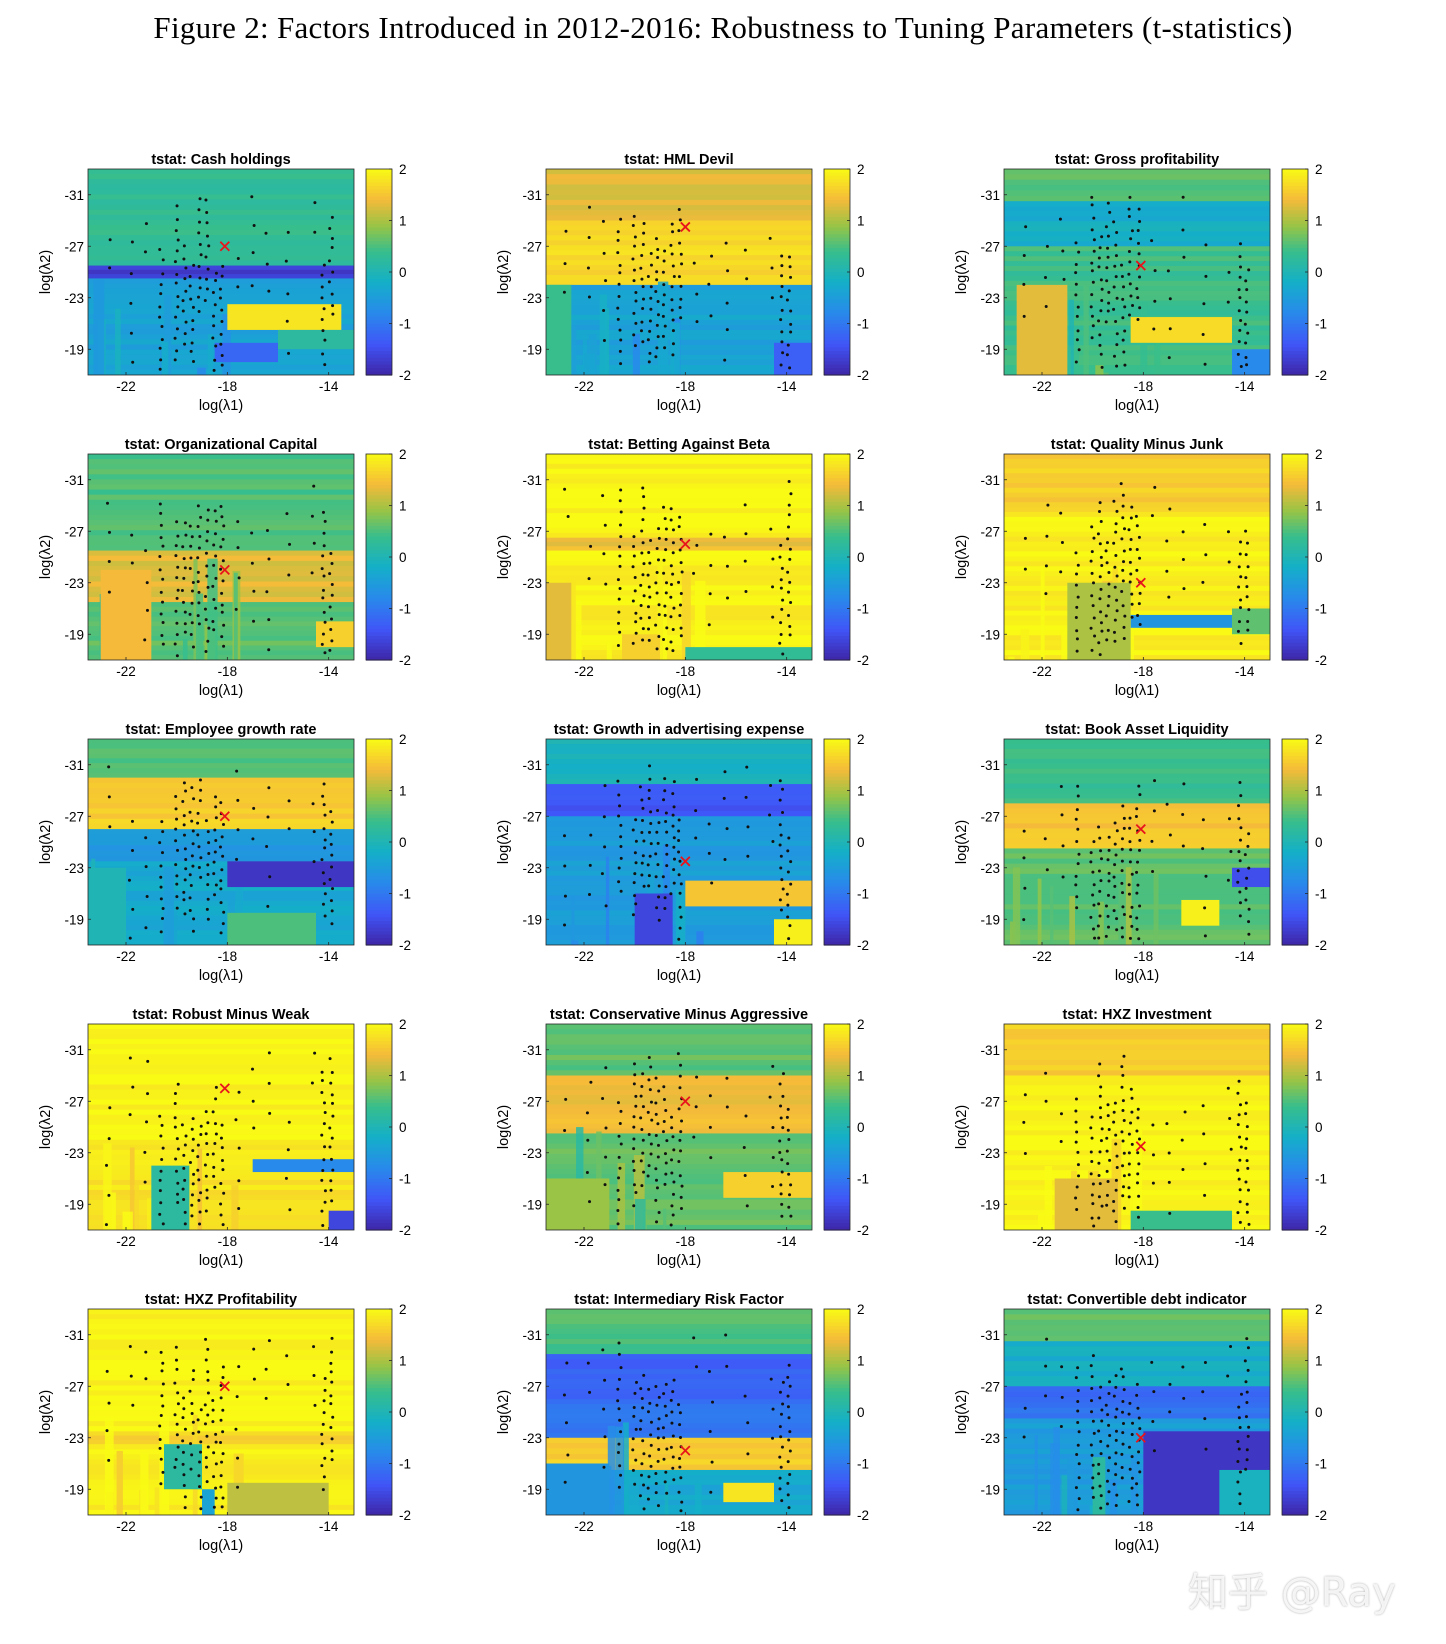 Image resolution: width=1446 pixels, height=1644 pixels. What do you see at coordinates (863, 894) in the screenshot?
I see `colorbar-tick-label: -1` at bounding box center [863, 894].